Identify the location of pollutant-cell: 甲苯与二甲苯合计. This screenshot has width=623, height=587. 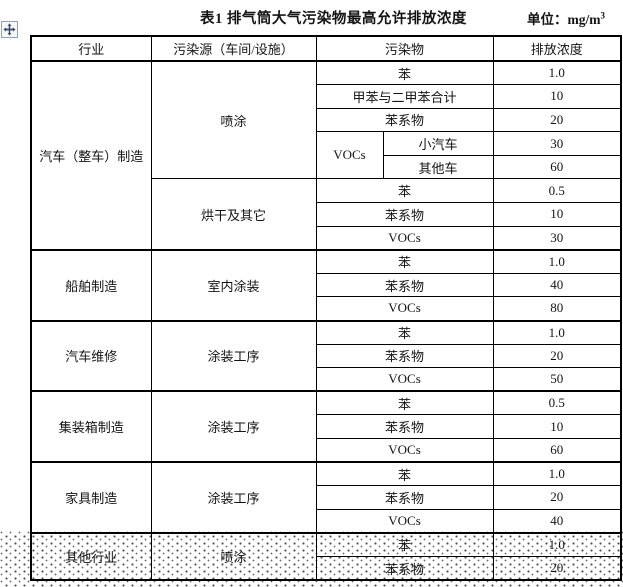
(404, 96).